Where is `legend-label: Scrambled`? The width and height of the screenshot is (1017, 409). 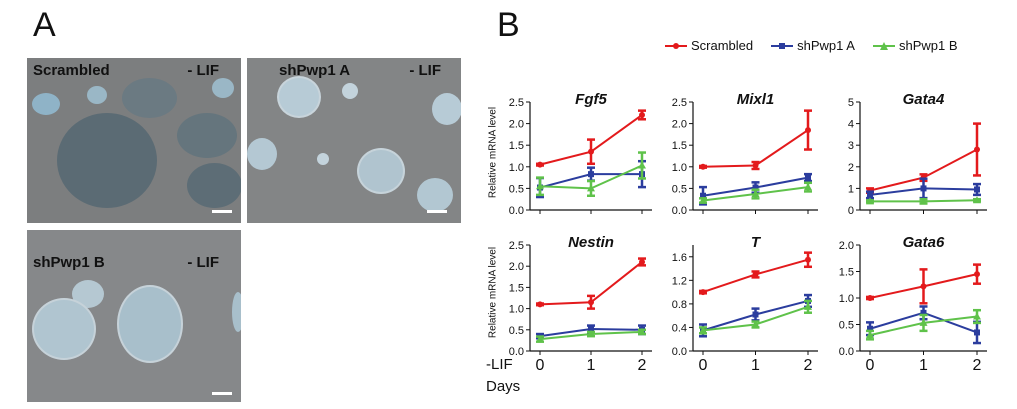
legend-label: Scrambled is located at coordinates (722, 45).